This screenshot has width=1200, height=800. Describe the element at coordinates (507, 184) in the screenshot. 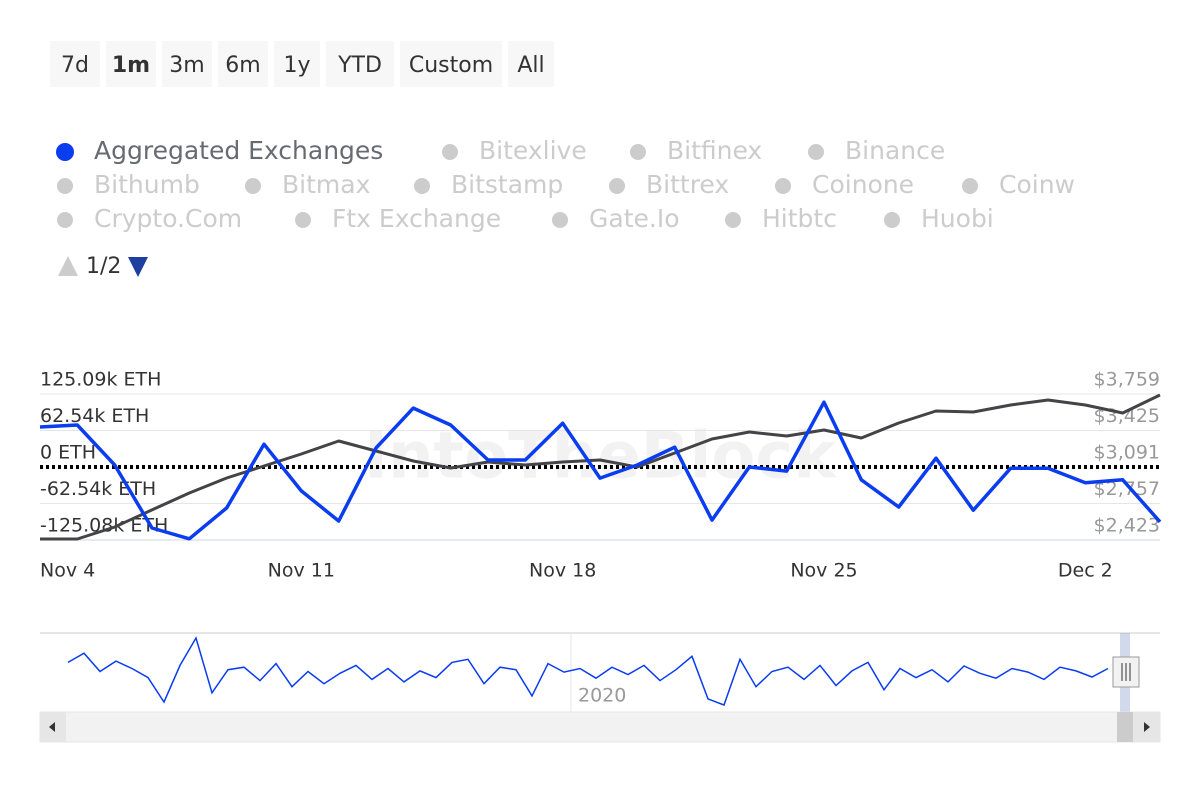

I see `legend-label: Bitstamp` at that location.